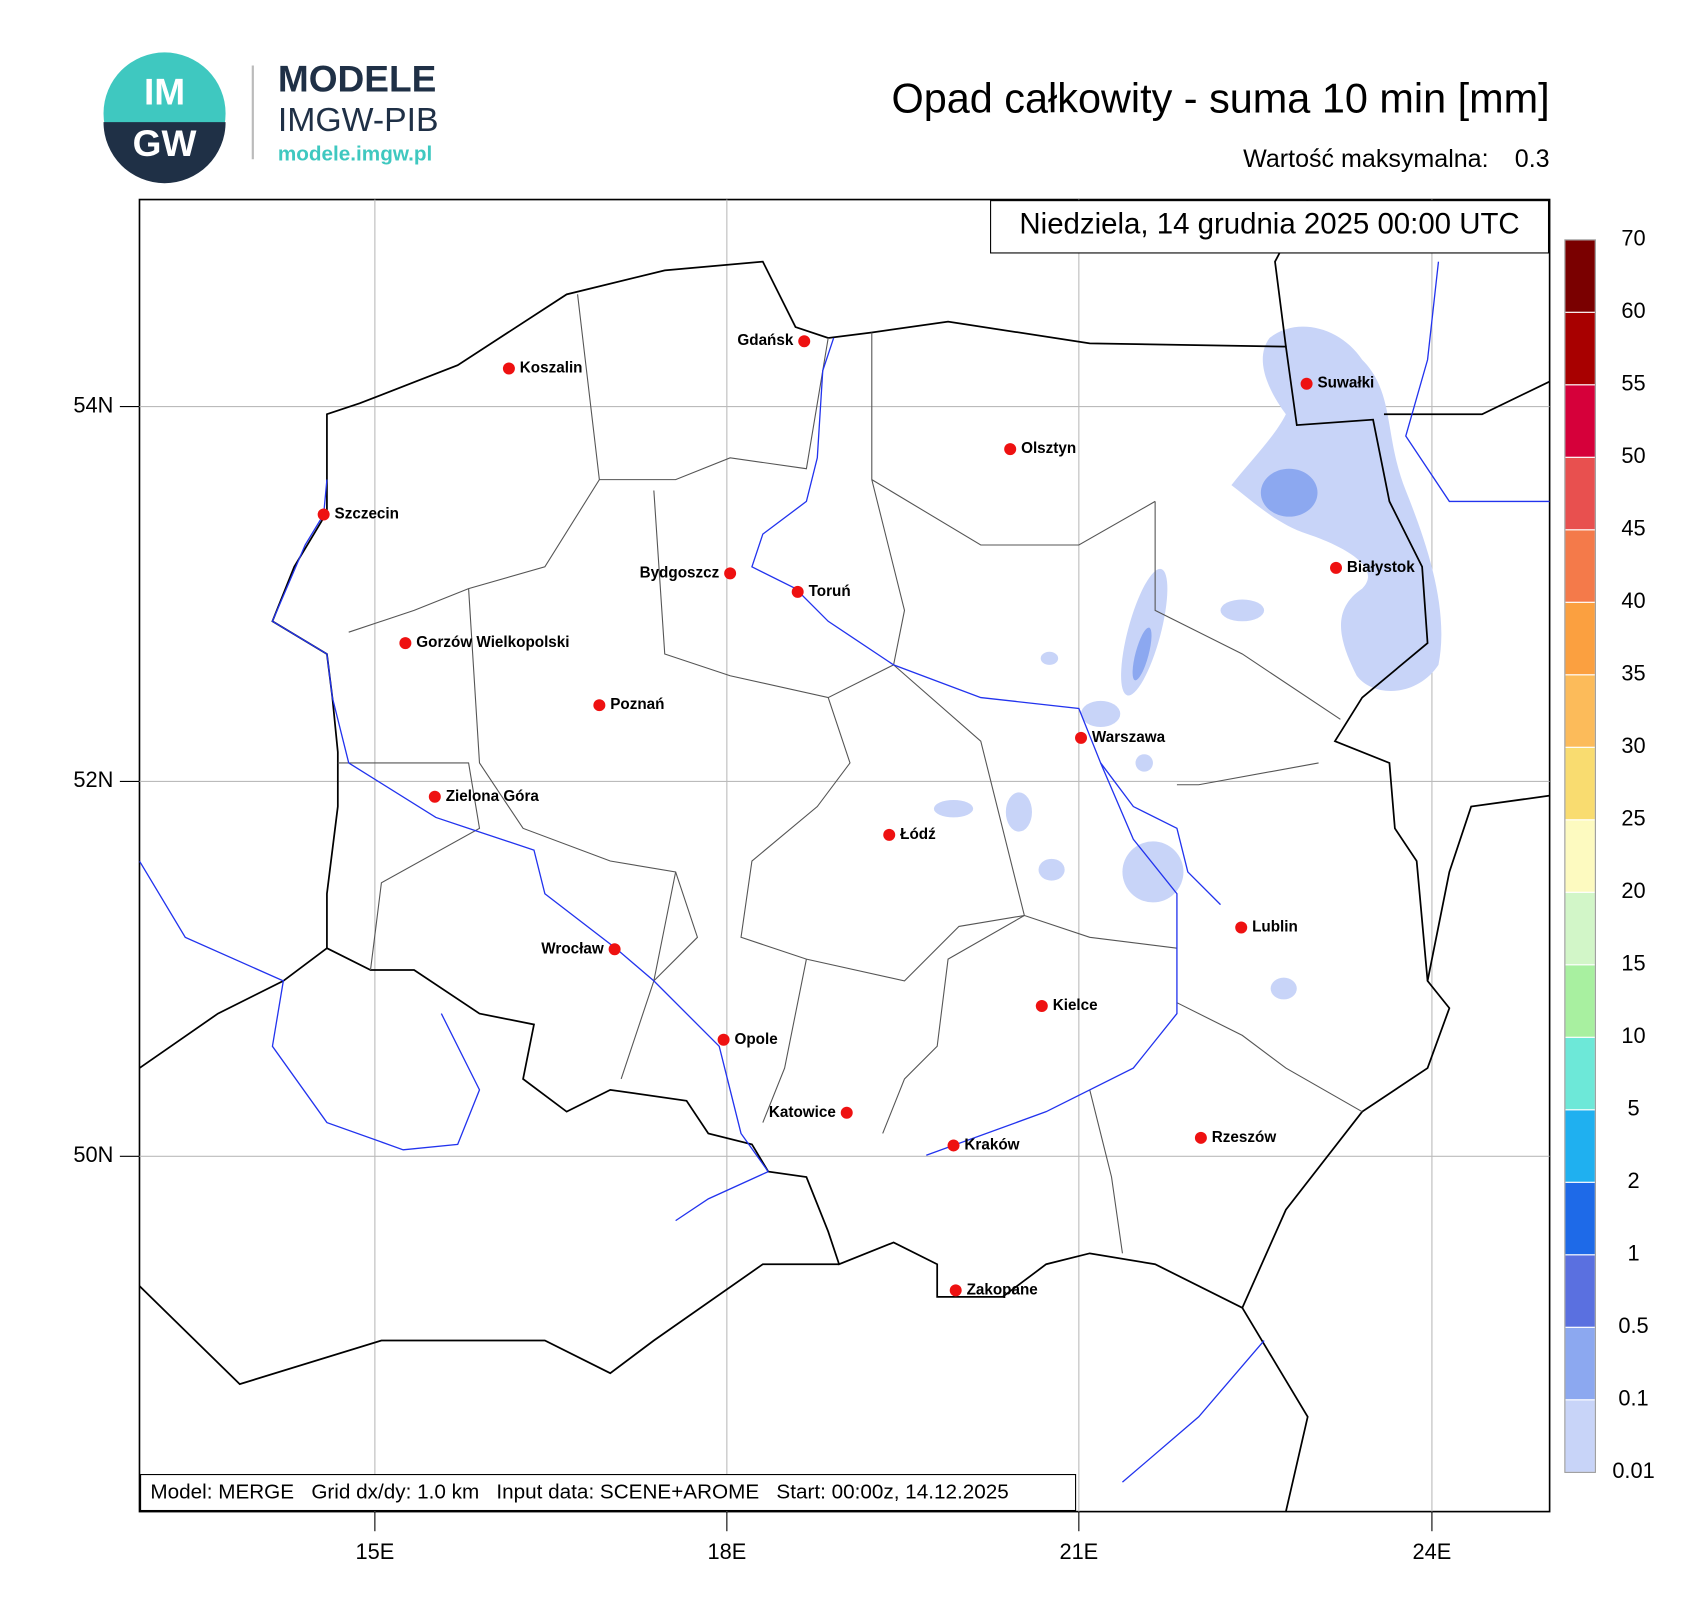 The width and height of the screenshot is (1700, 1600). Describe the element at coordinates (1633, 1108) in the screenshot. I see `legend-label: 5` at that location.